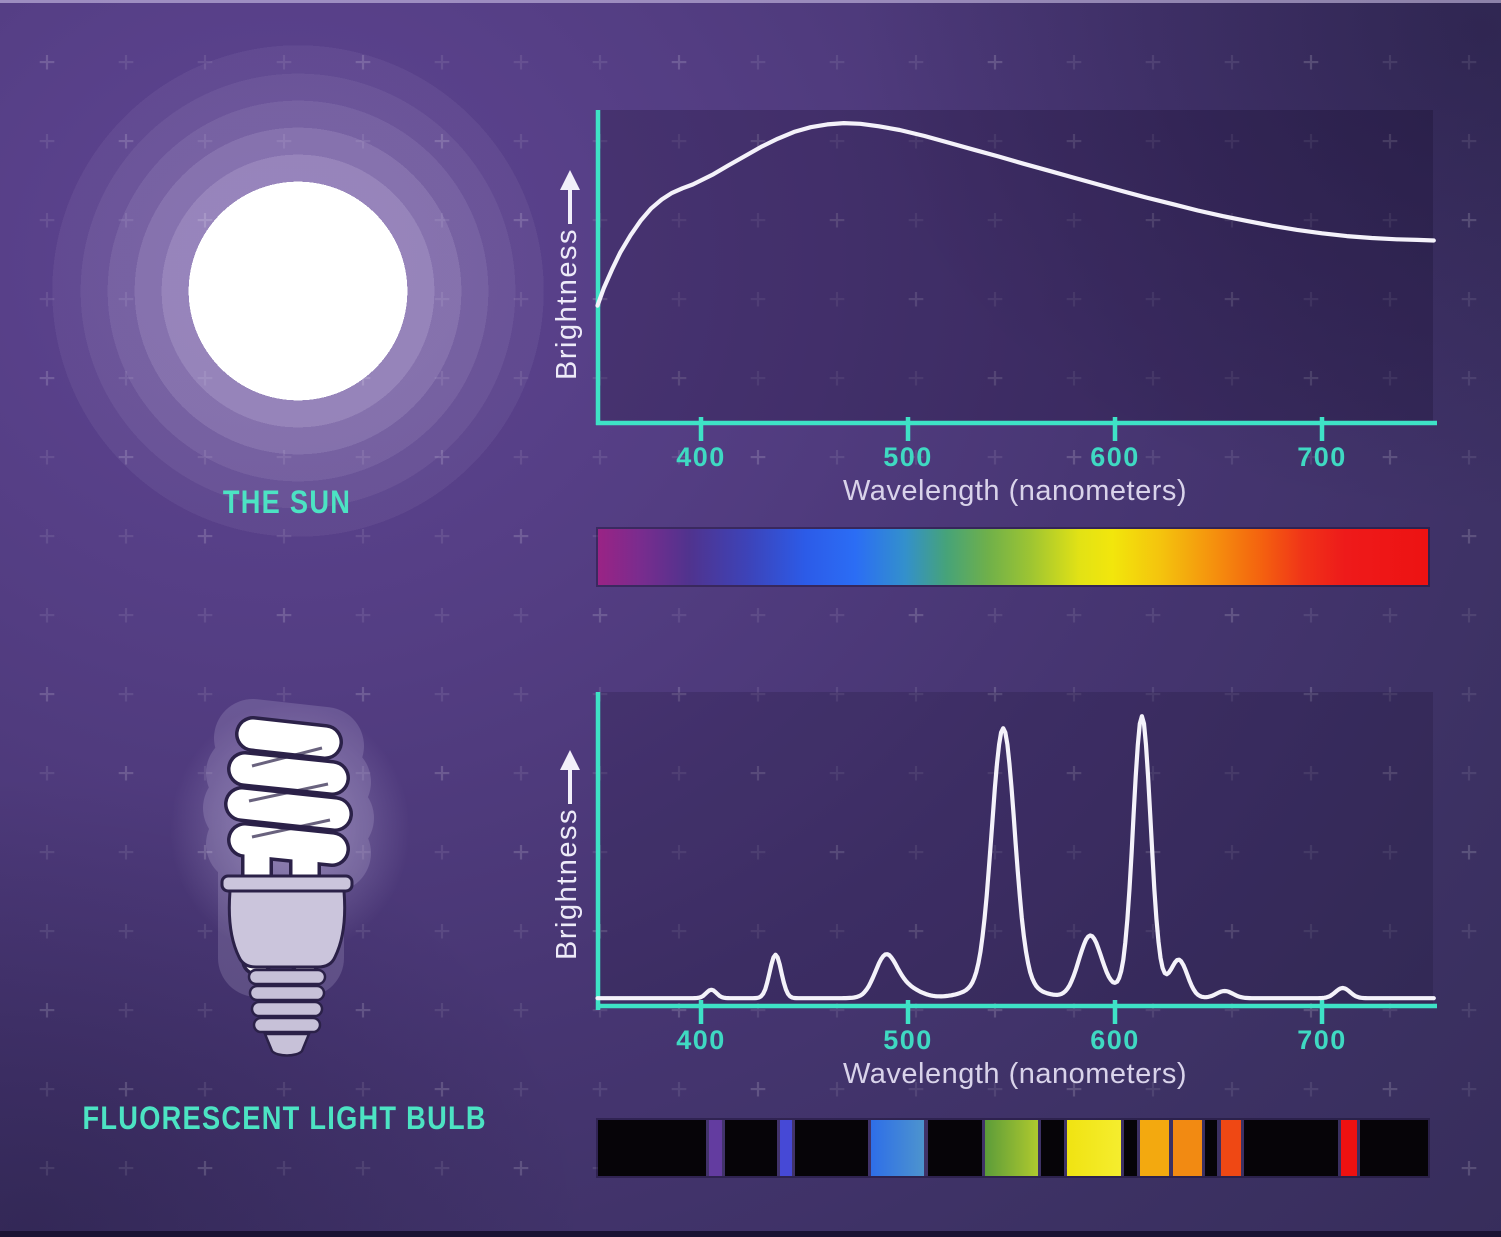  I want to click on bottom-edge-shadow, so click(750, 1234).